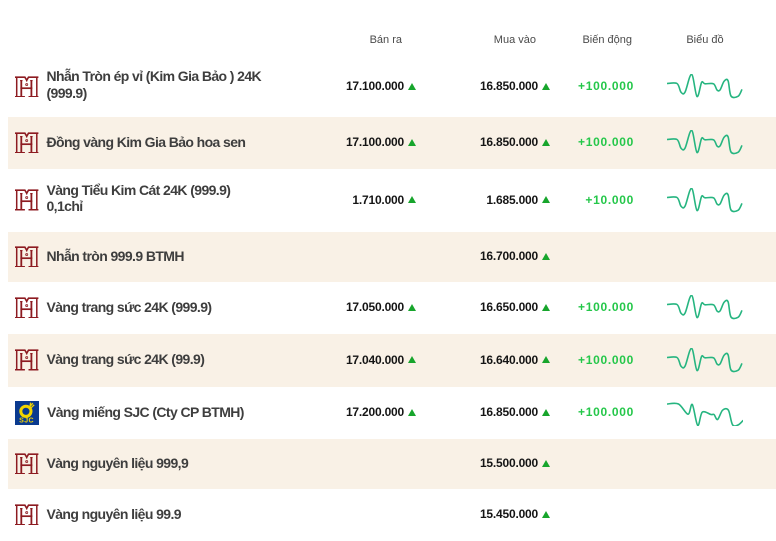  I want to click on svg-text: SJC, so click(26, 420).